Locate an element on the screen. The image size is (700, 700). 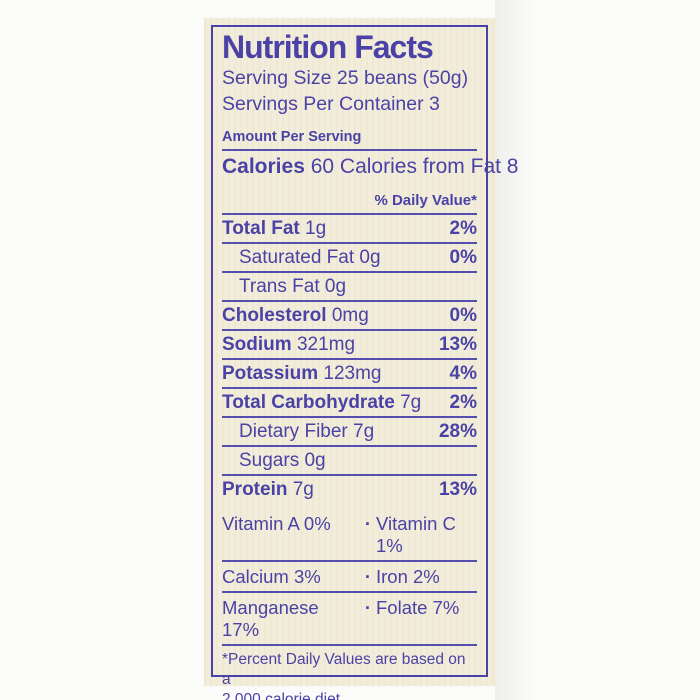
micronutrient-row-vitamins: Vitamin A 0% · Vitamin C 1% is located at coordinates (349, 535).